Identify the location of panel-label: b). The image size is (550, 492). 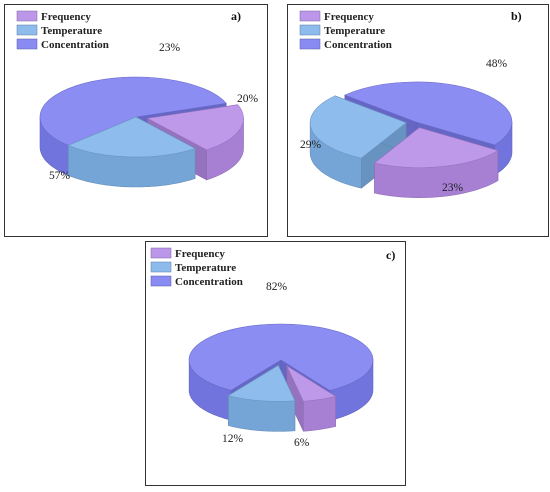
(516, 16).